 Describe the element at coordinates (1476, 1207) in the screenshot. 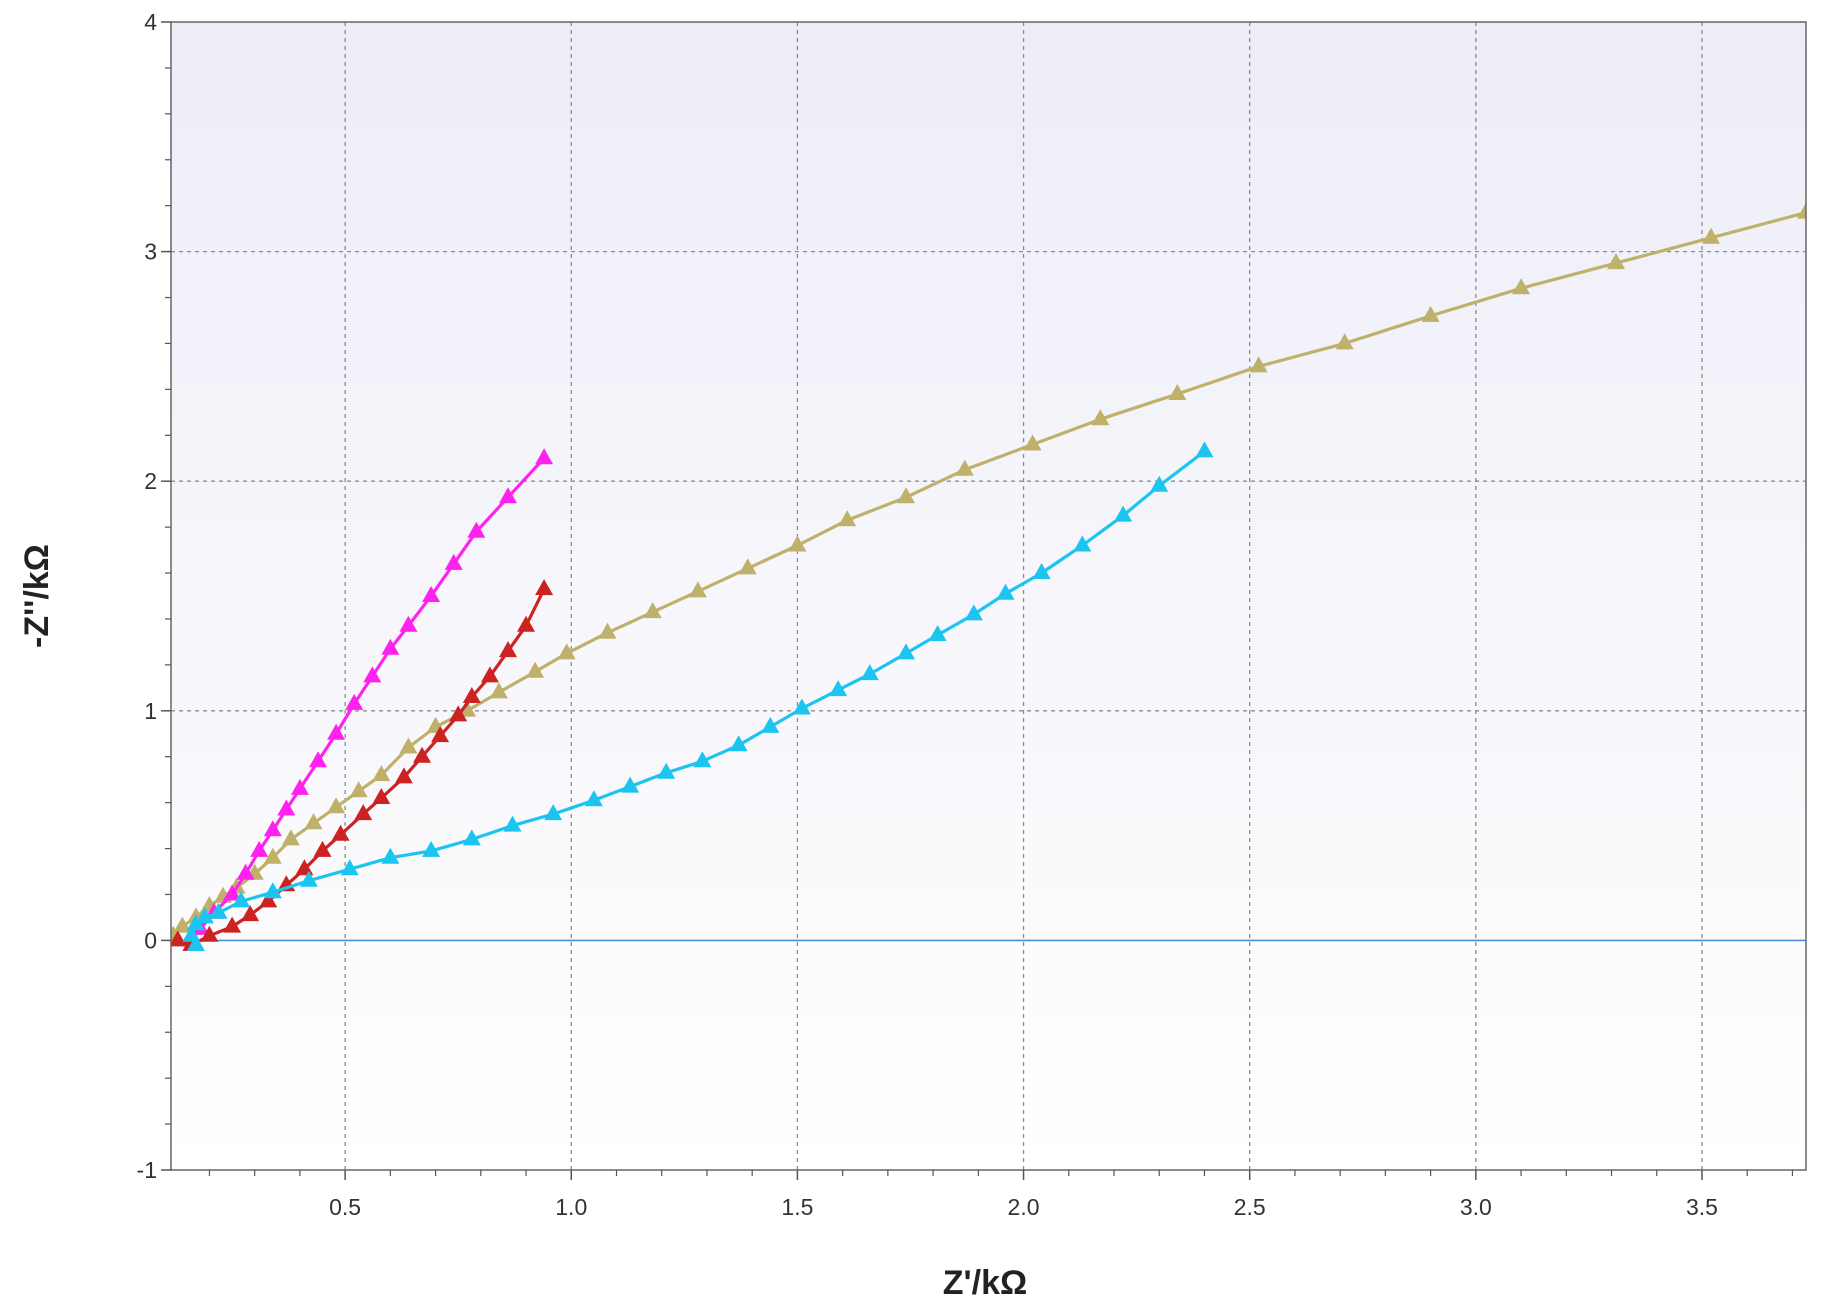

I see `x-tick-label: 3.0` at that location.